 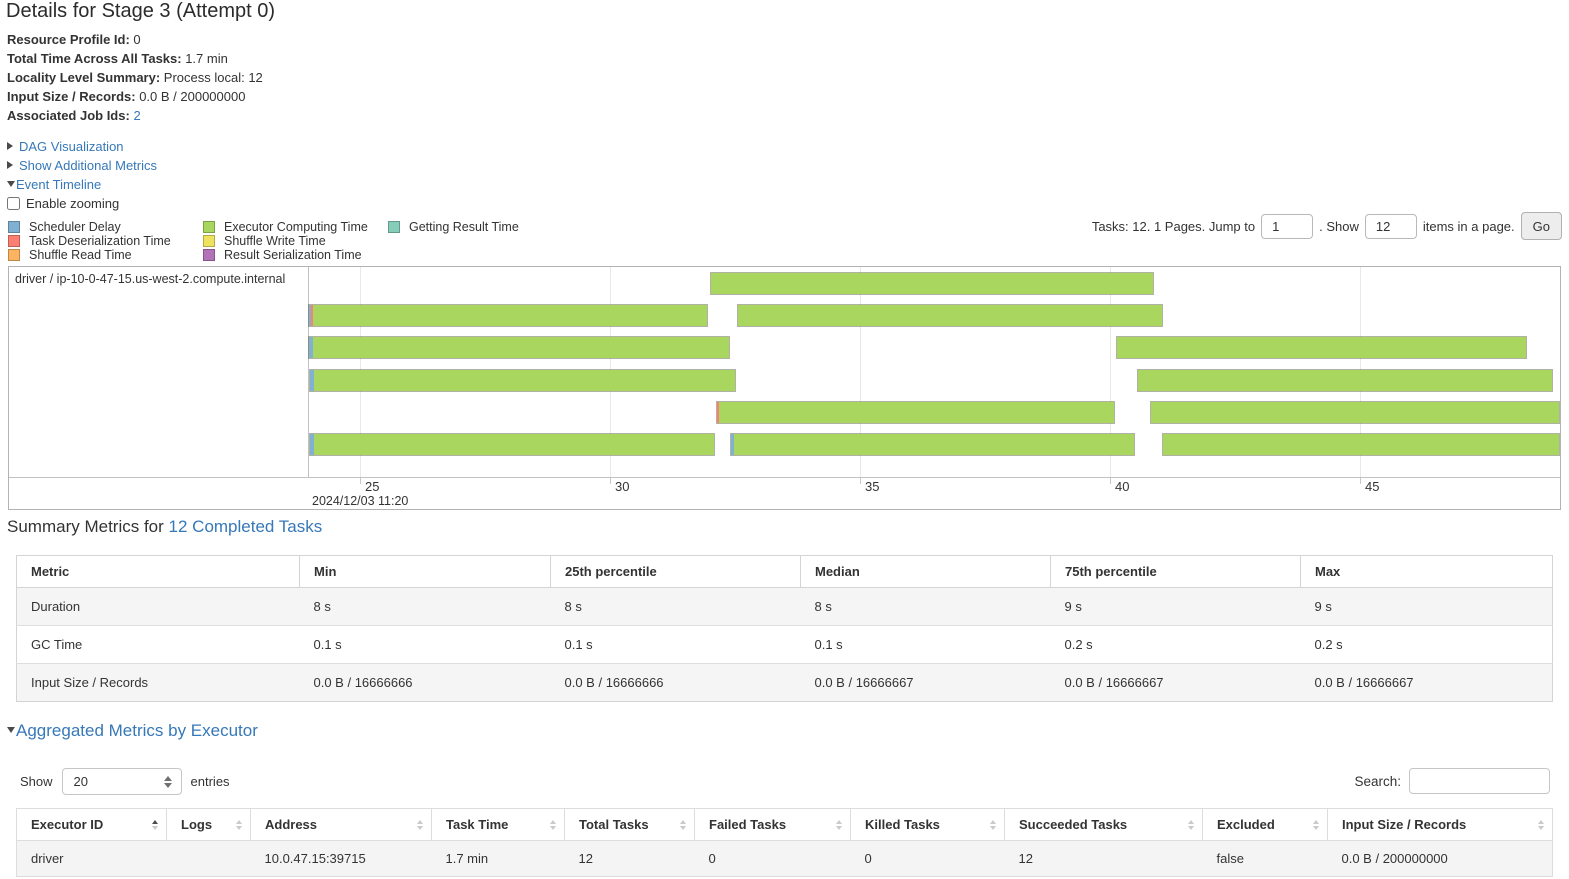 I want to click on executor-column-header: Total Tasks, so click(x=629, y=824).